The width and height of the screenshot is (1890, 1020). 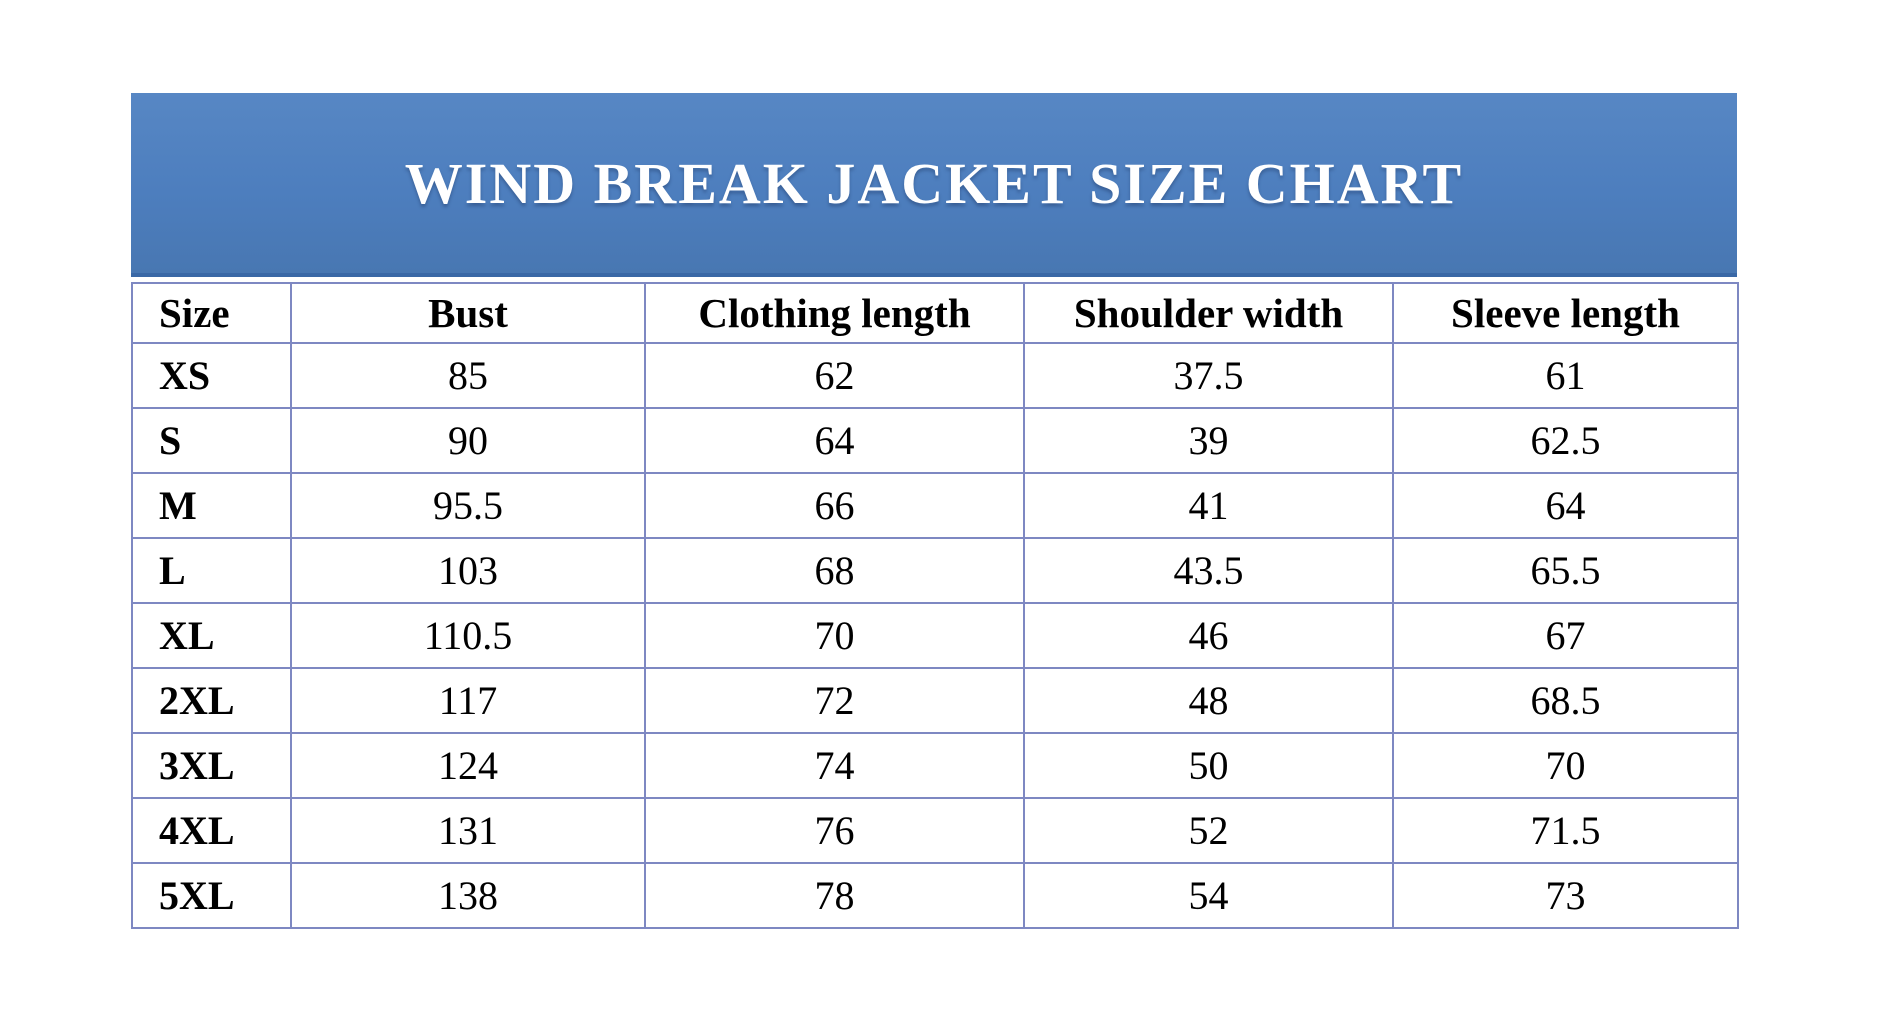 I want to click on cell-shoulder-width: 41, so click(x=1208, y=505).